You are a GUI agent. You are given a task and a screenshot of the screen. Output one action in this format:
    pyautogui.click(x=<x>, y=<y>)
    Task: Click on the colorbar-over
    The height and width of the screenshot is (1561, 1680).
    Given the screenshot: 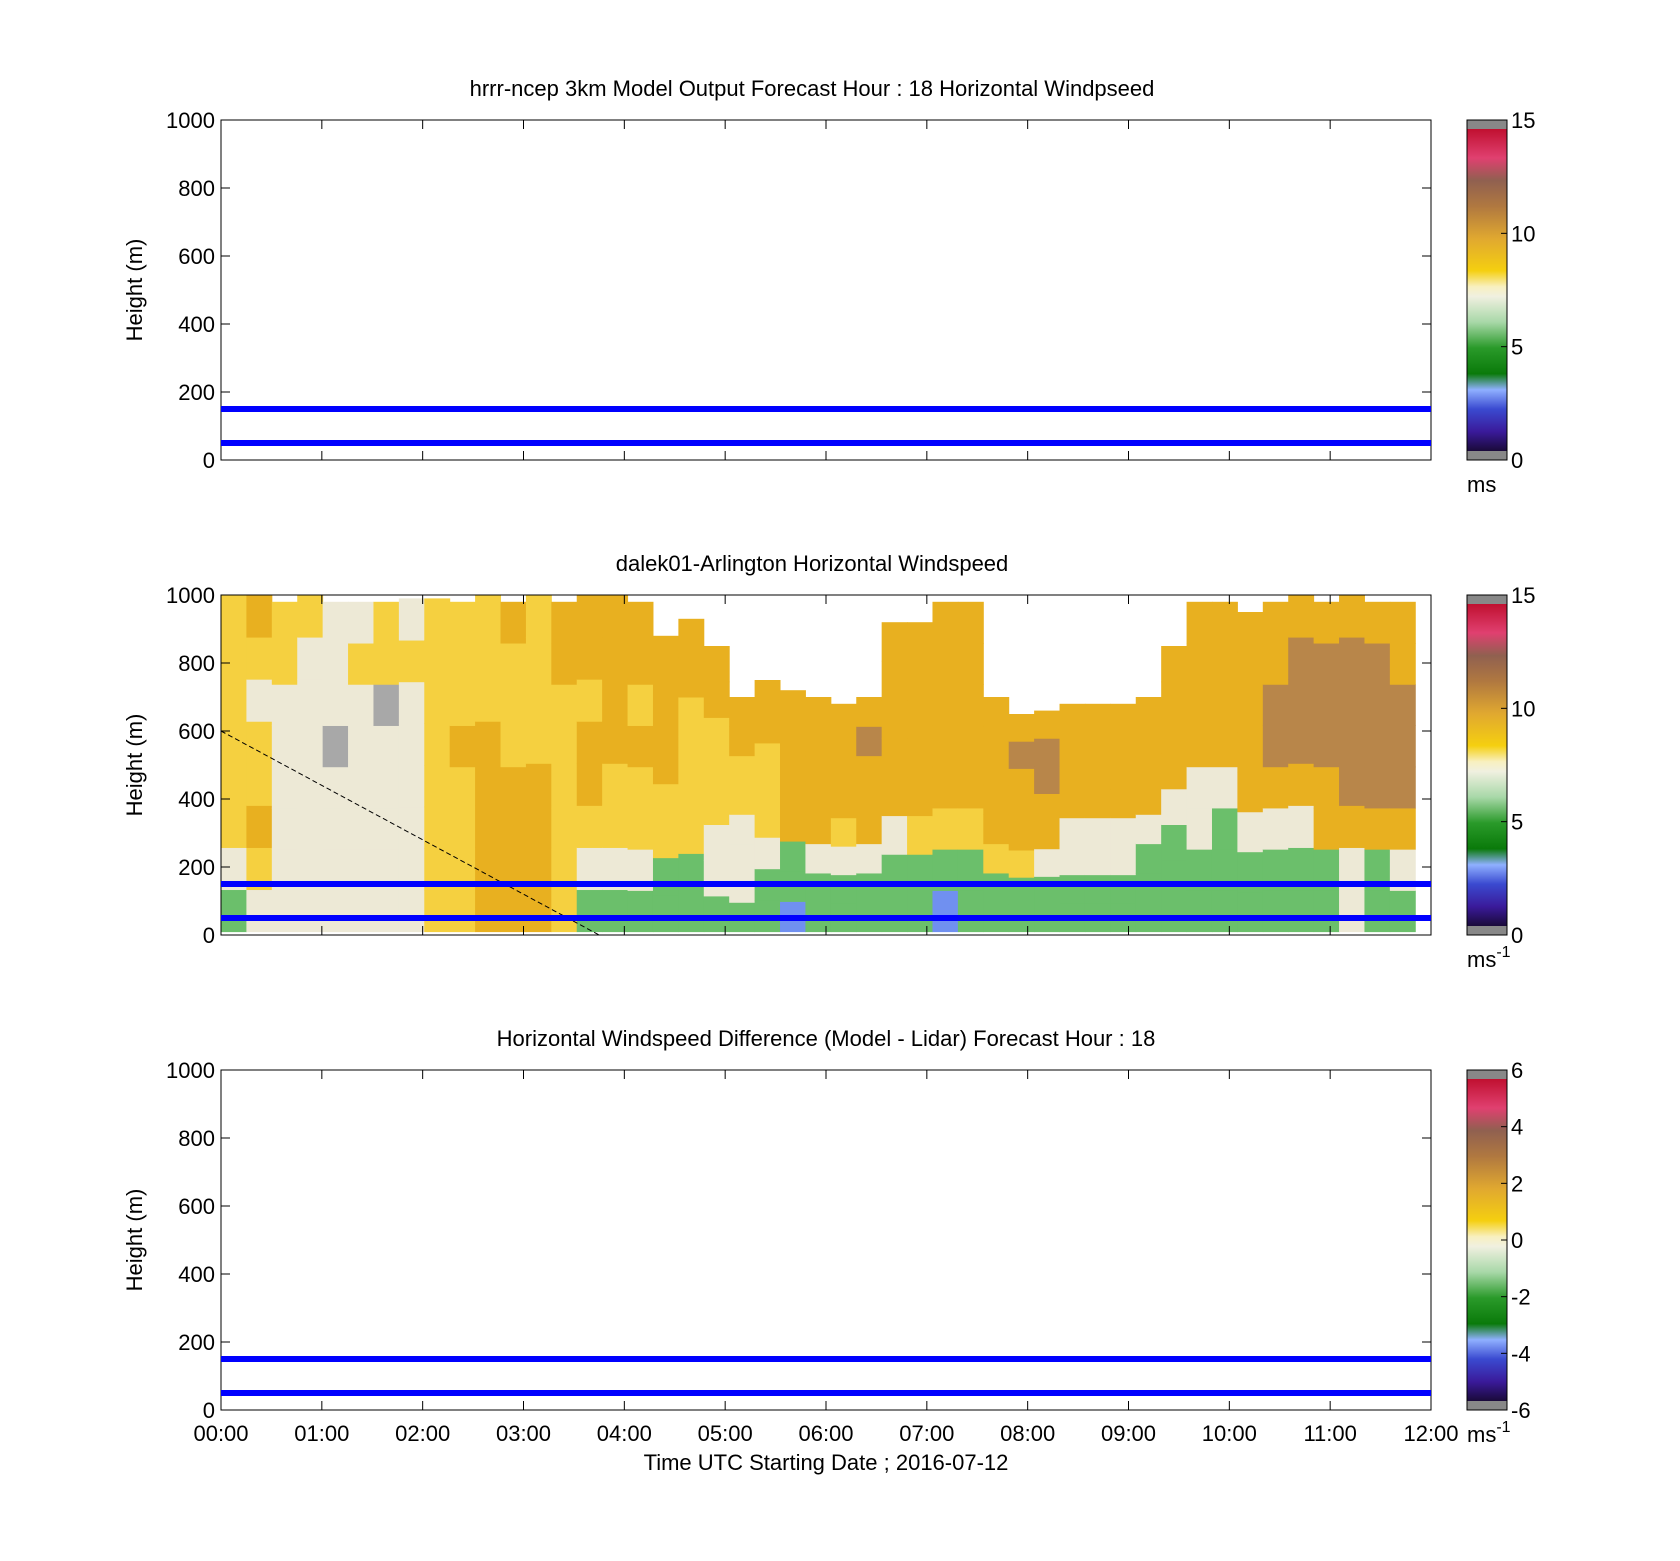 What is the action you would take?
    pyautogui.click(x=1487, y=124)
    